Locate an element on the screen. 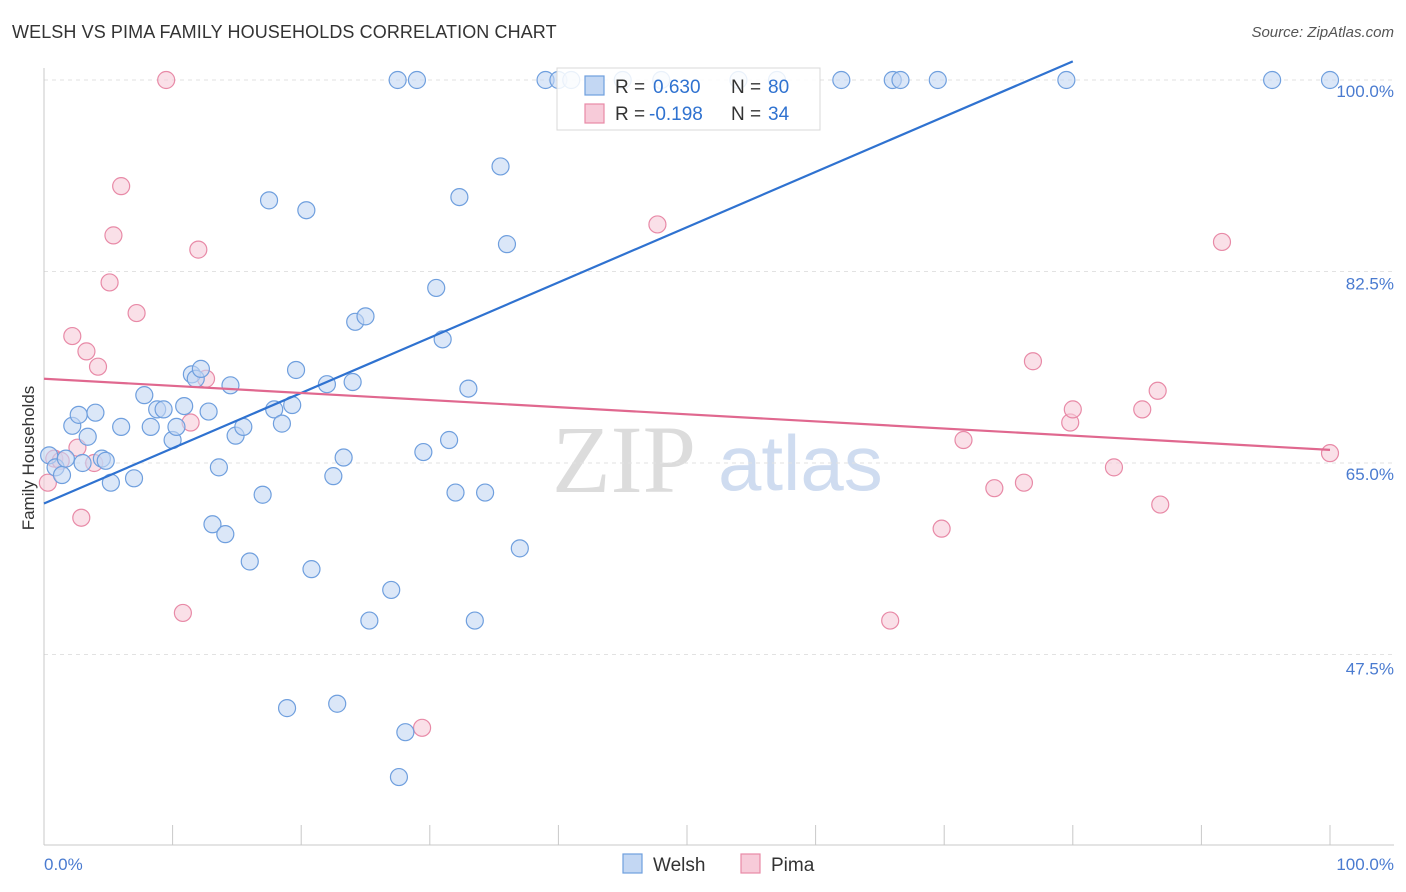 The image size is (1406, 892). bottom-legend-welsh: Welsh is located at coordinates (679, 865).